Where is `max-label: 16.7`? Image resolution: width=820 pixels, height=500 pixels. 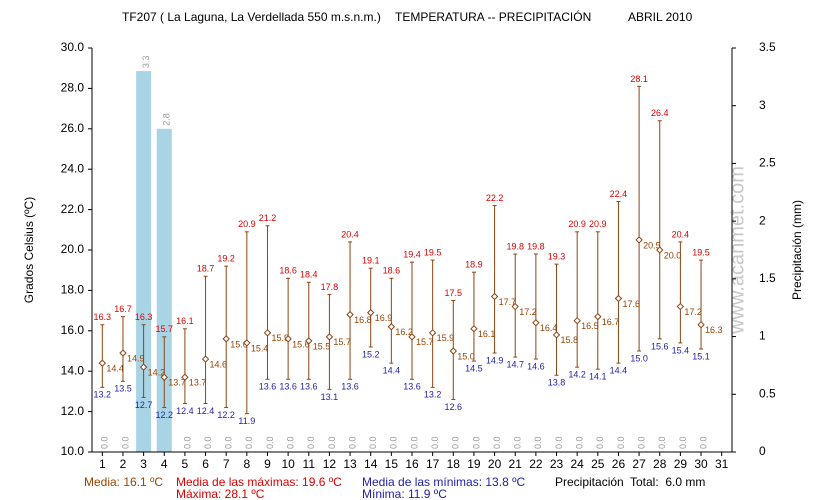 max-label: 16.7 is located at coordinates (123, 309).